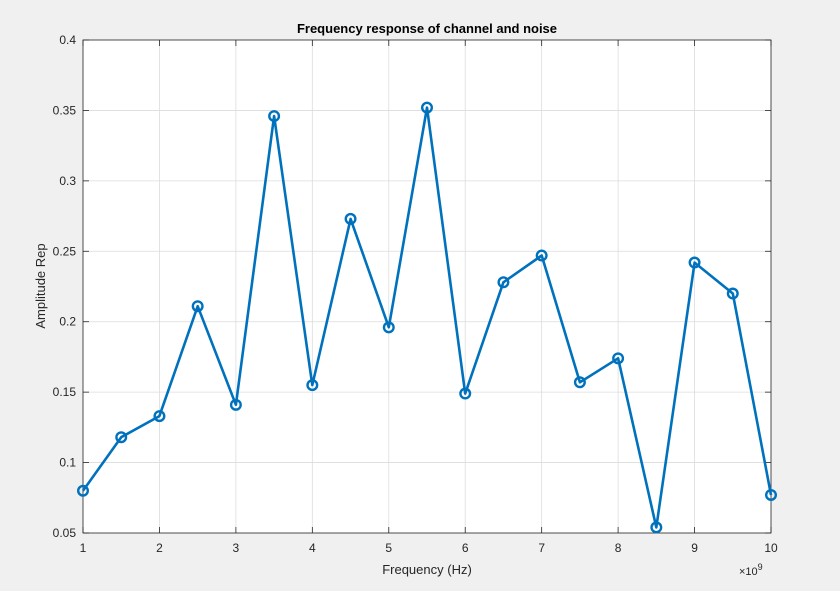  Describe the element at coordinates (65, 392) in the screenshot. I see `y-tick-label: 0.15` at that location.